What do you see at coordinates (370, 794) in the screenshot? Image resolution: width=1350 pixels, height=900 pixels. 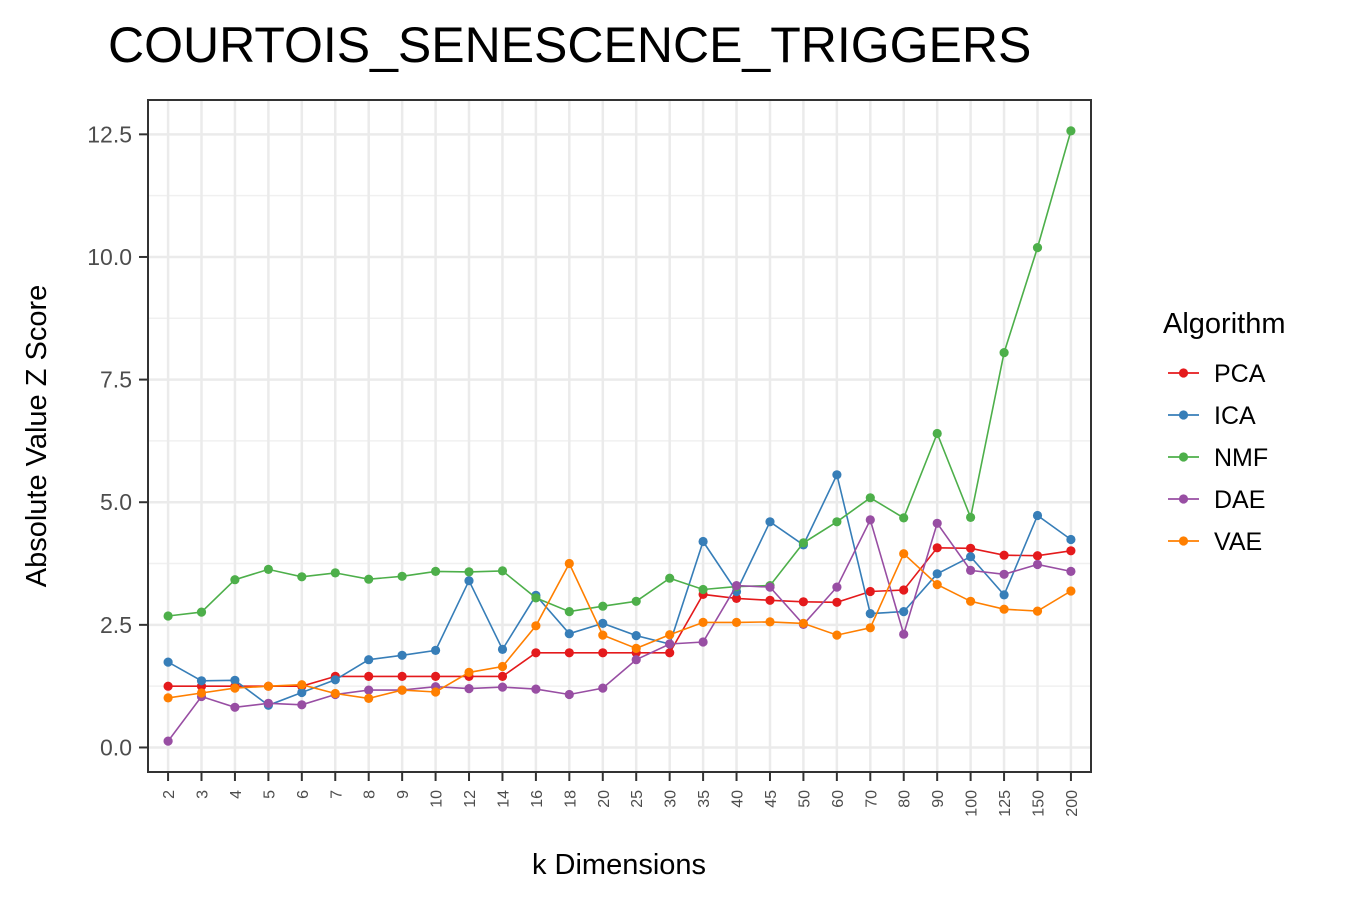 I see `x-tick-label: 8` at bounding box center [370, 794].